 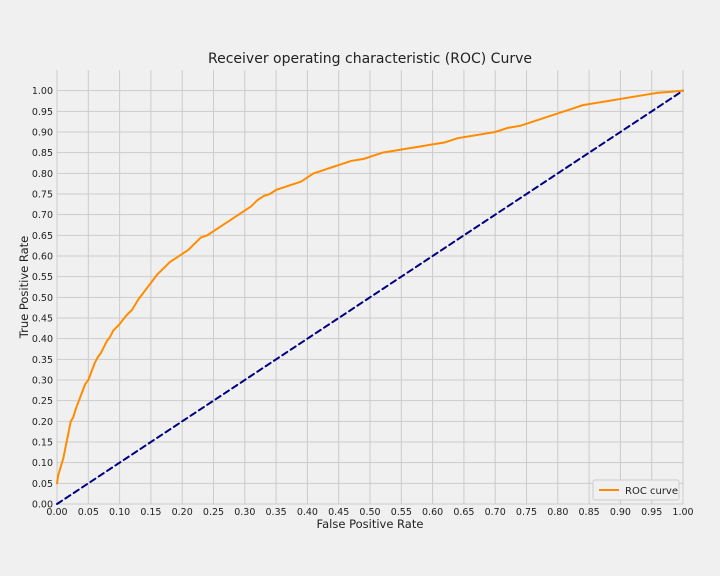 What do you see at coordinates (42, 381) in the screenshot?
I see `y-tick-label: 0.30` at bounding box center [42, 381].